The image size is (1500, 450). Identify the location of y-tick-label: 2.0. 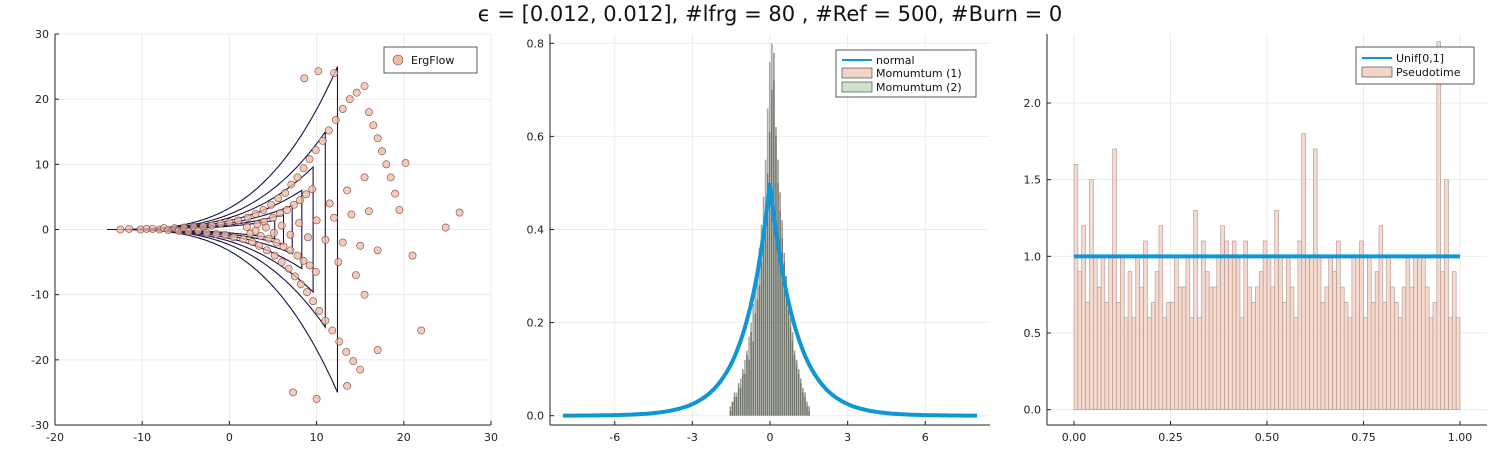
(1033, 103).